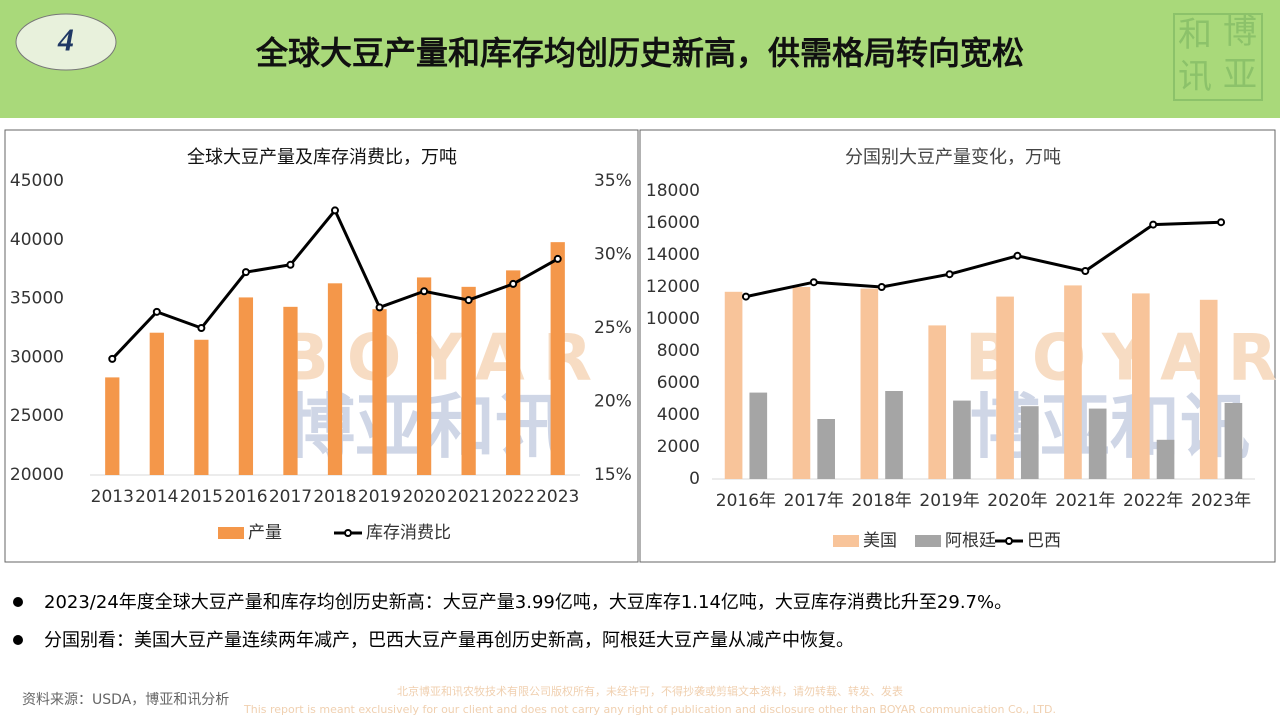 This screenshot has height=724, width=1280. Describe the element at coordinates (1017, 501) in the screenshot. I see `x-tick-label: 2020年` at that location.